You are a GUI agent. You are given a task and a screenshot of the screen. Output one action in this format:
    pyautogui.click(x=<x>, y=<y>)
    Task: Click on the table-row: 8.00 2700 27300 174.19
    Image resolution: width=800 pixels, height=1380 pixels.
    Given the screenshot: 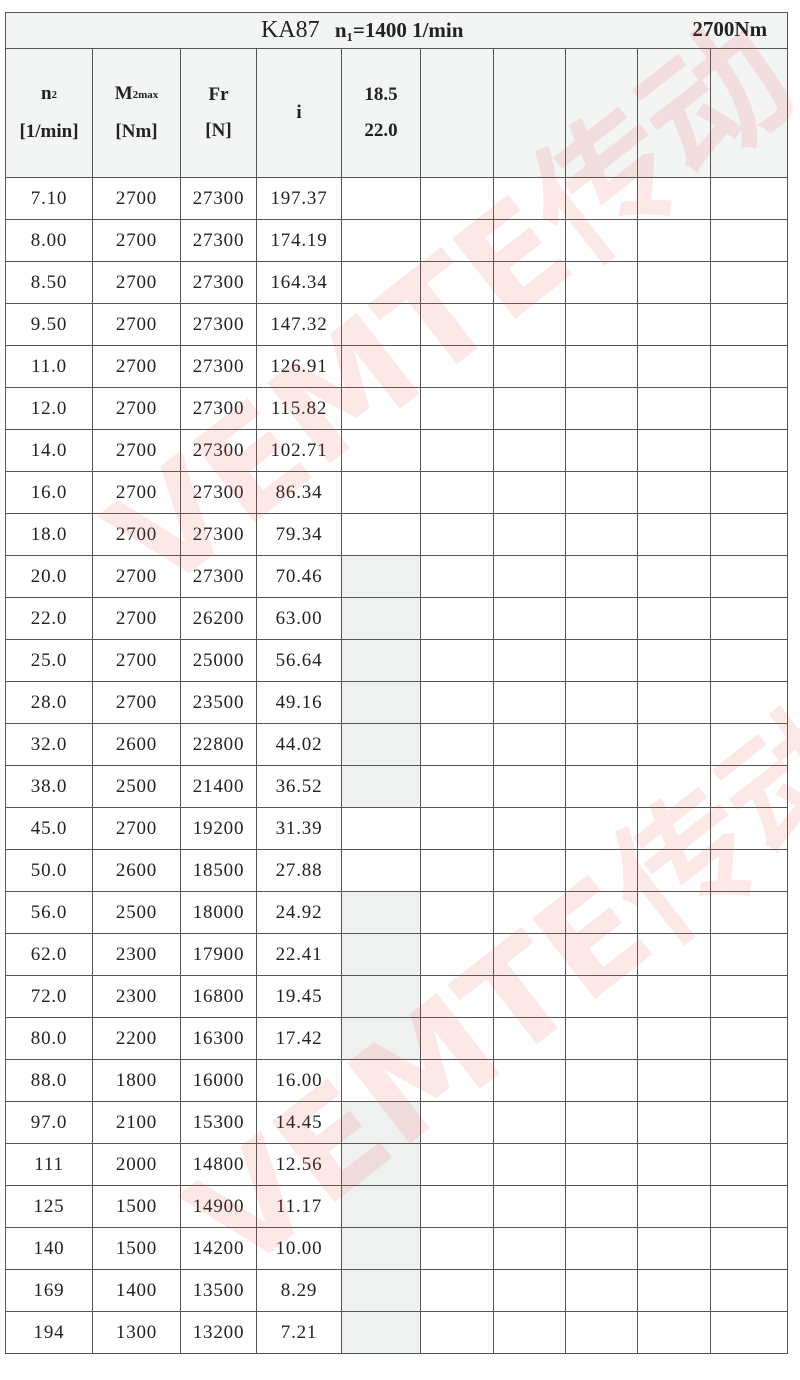 What is the action you would take?
    pyautogui.click(x=397, y=240)
    